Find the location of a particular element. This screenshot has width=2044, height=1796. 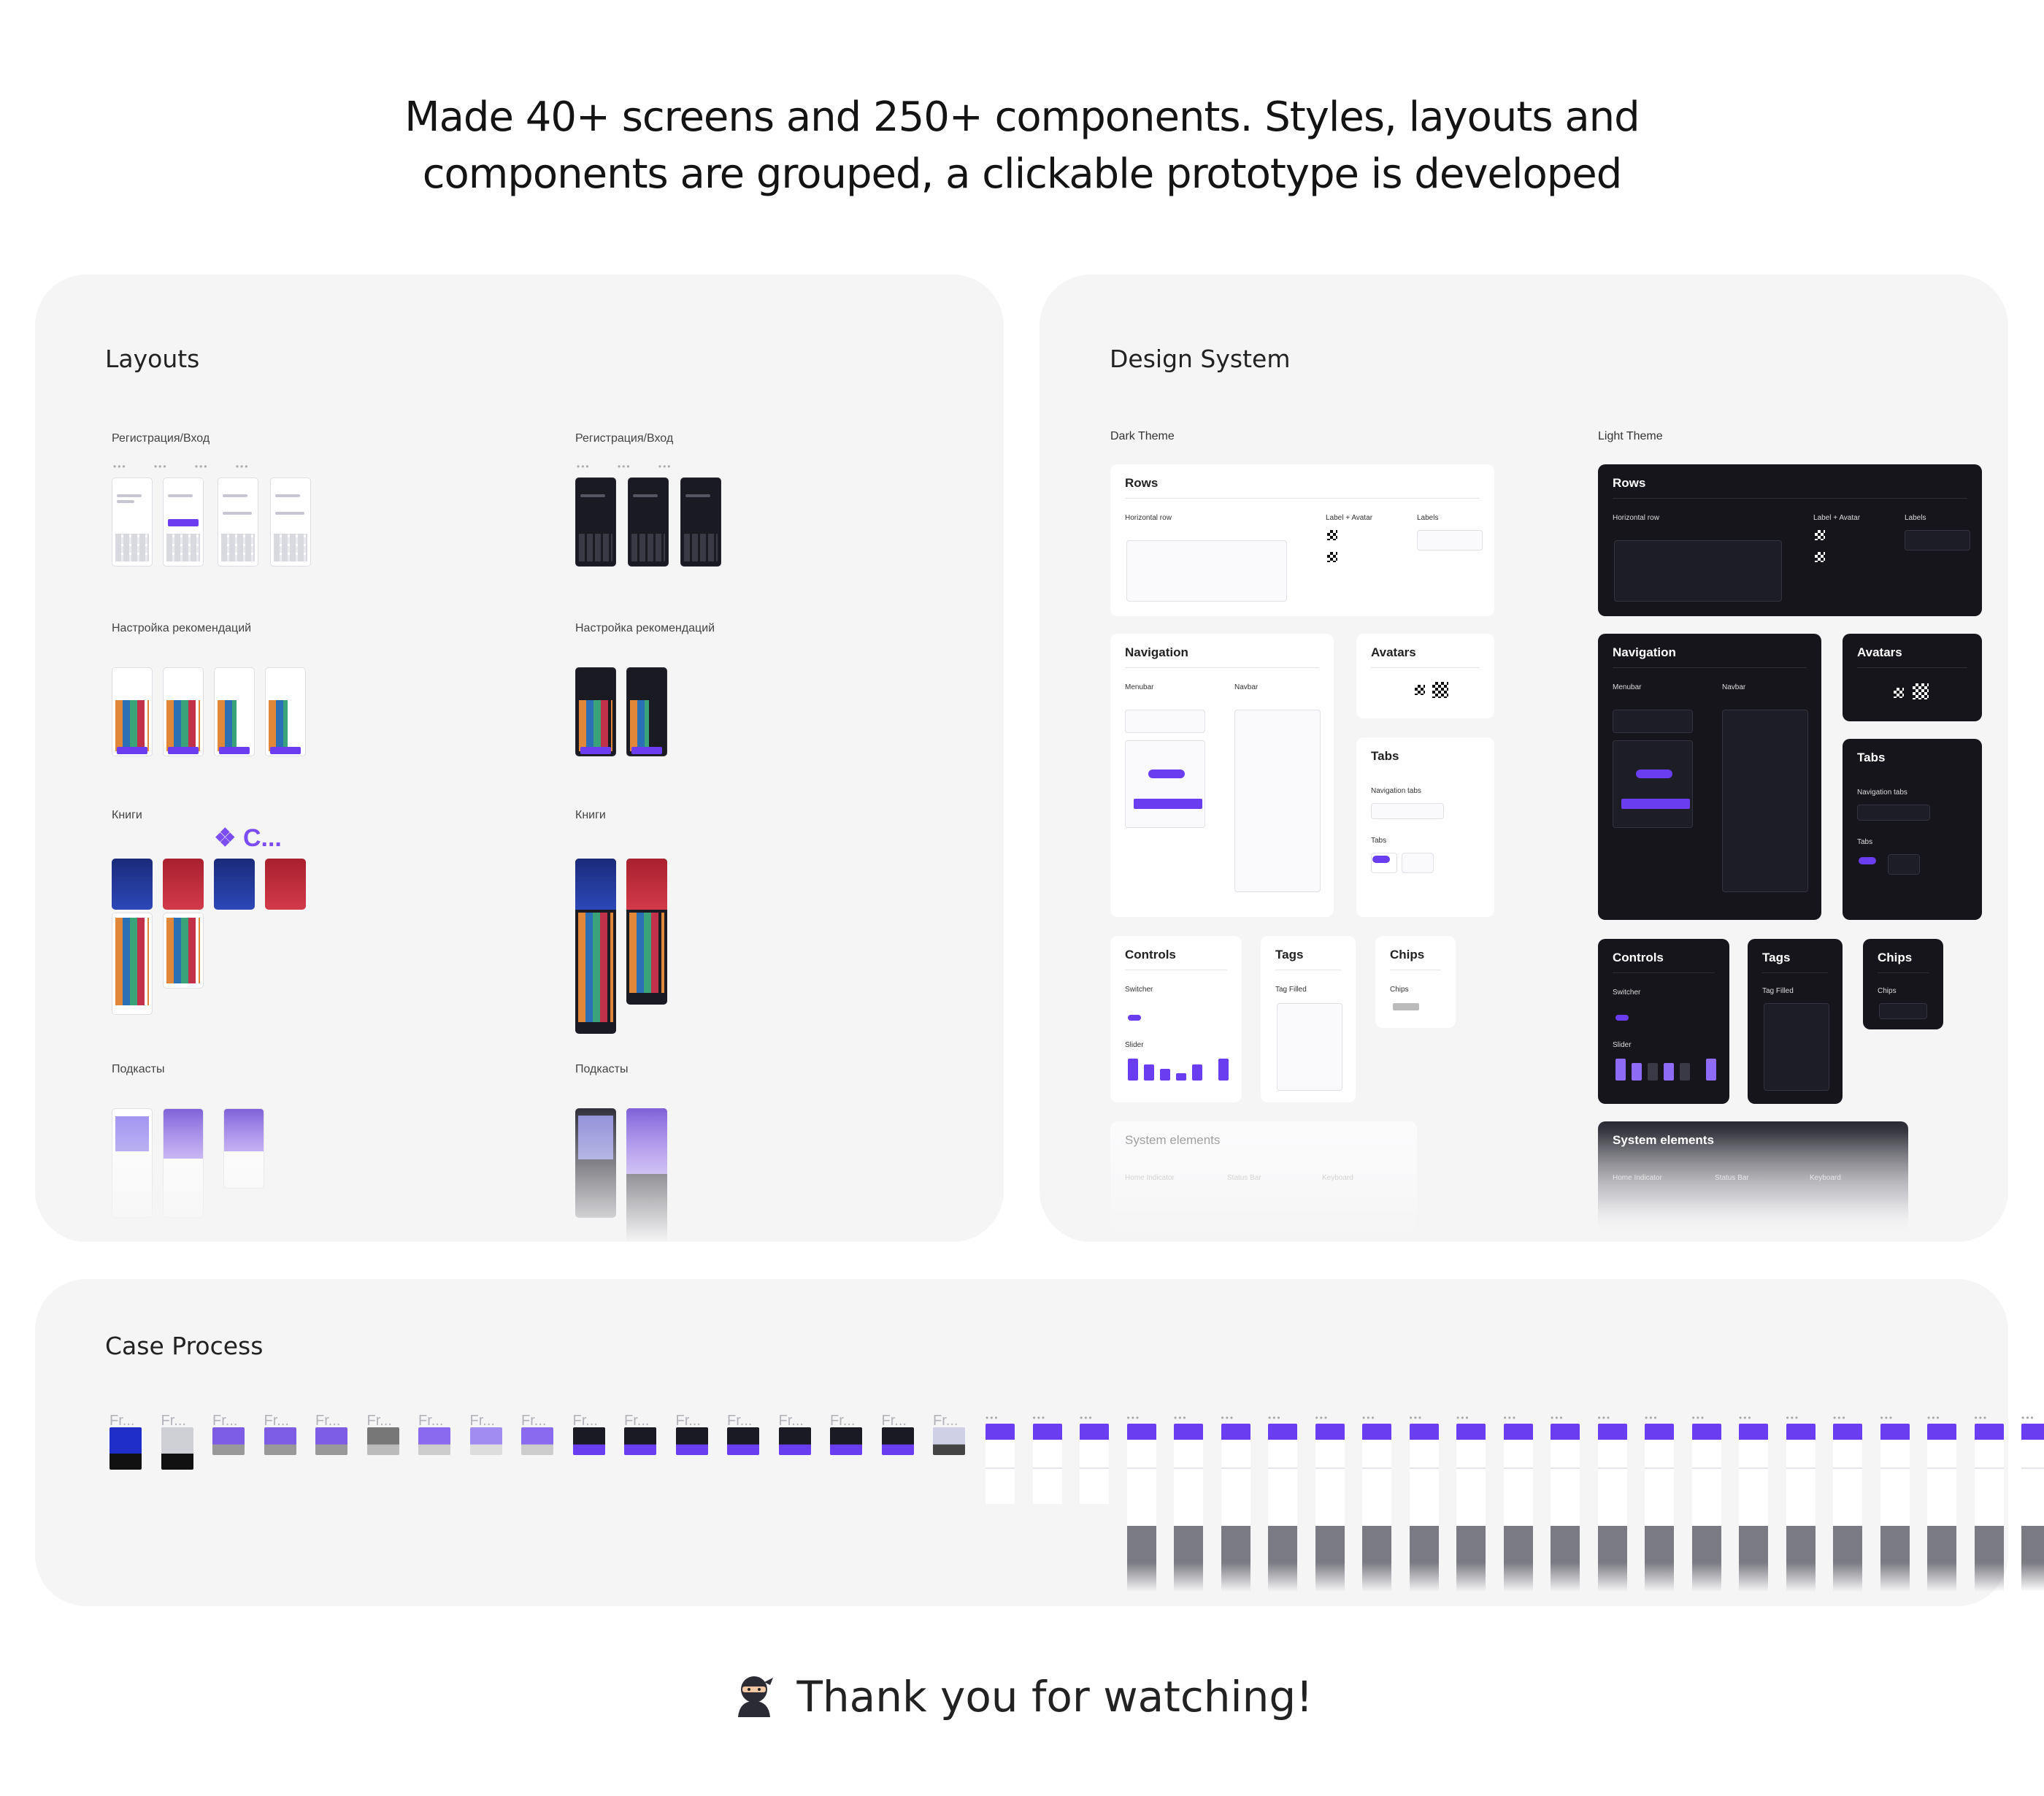

tabs-card-dark: Tabs Navigation tabs Tabs is located at coordinates (1912, 830).